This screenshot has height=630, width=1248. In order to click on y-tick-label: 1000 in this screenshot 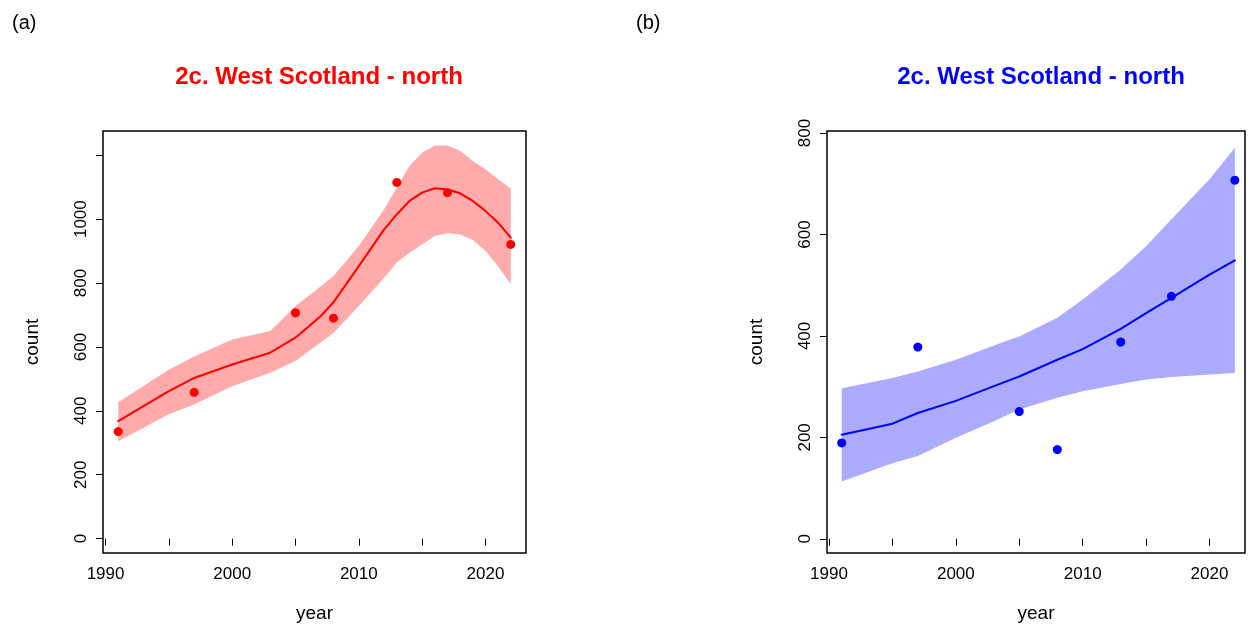, I will do `click(80, 219)`.